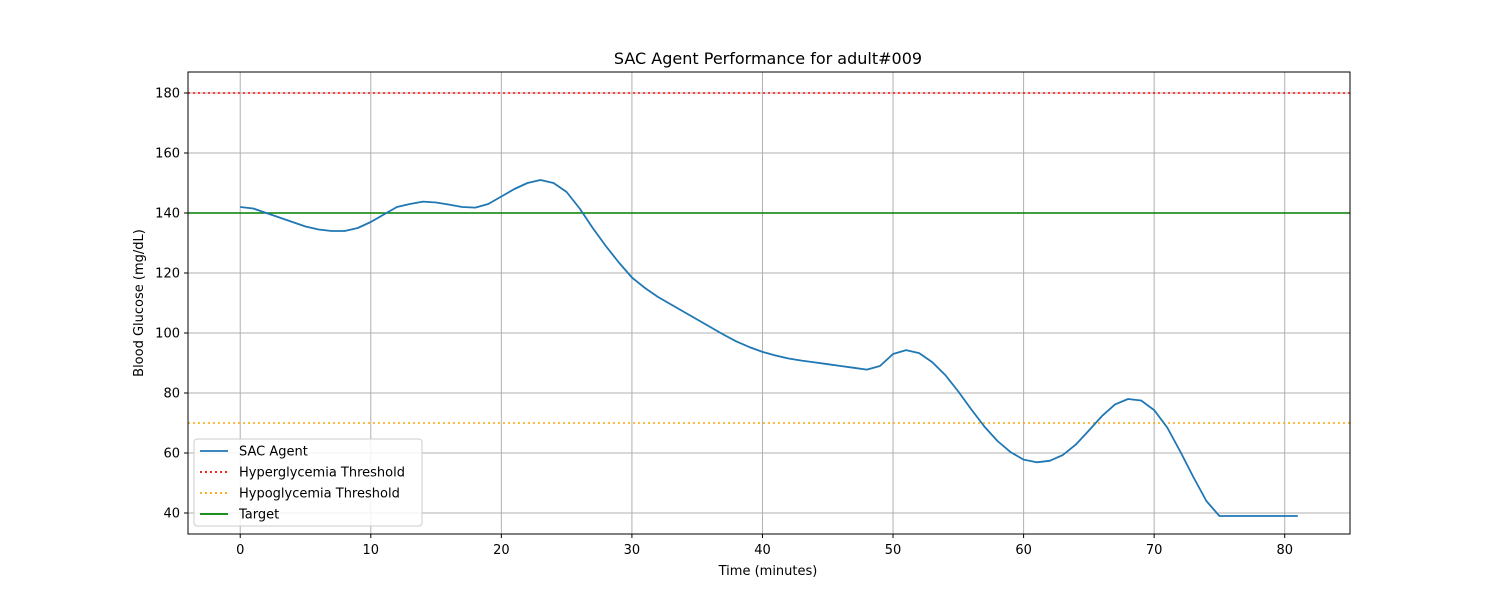 This screenshot has width=1500, height=600. I want to click on legend-box, so click(308, 482).